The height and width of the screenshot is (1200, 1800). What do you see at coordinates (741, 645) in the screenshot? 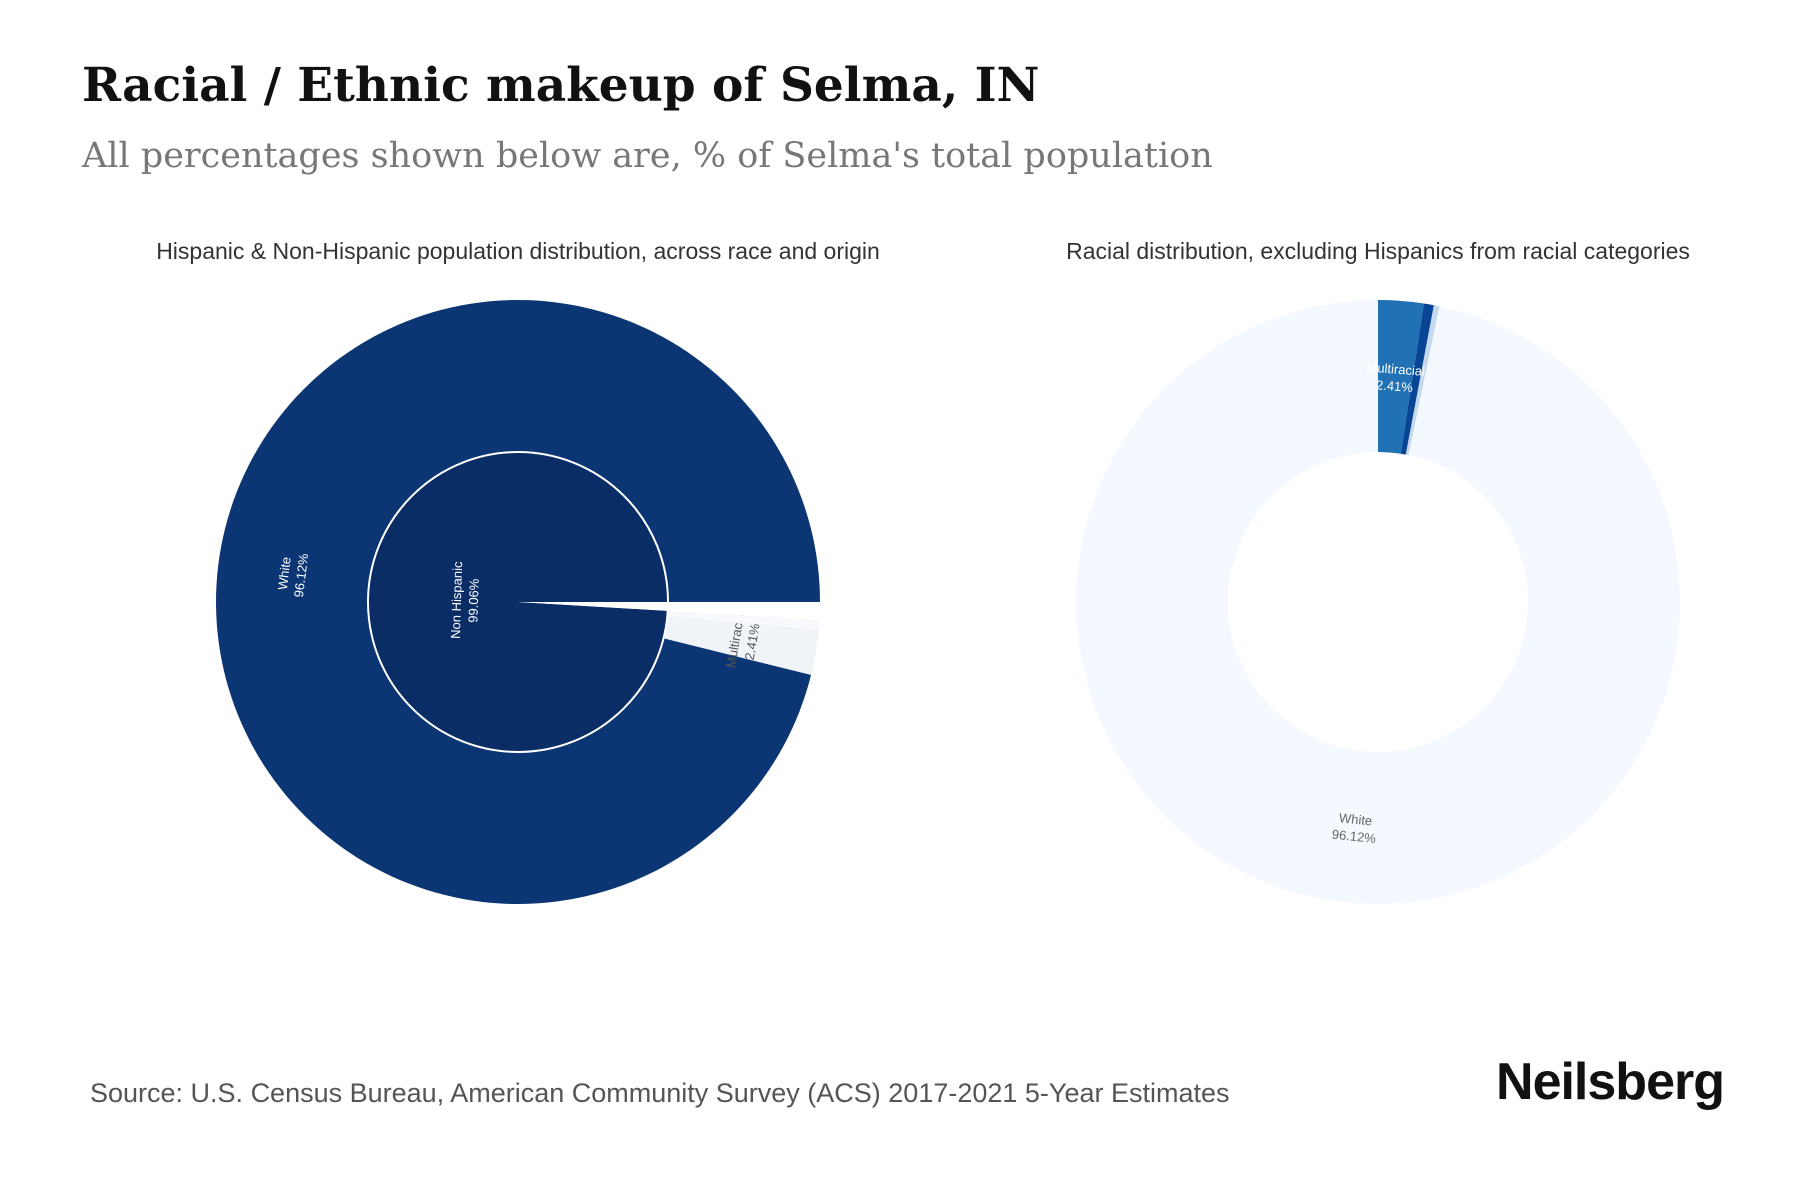
I see `left-outer-slice-multiracial` at bounding box center [741, 645].